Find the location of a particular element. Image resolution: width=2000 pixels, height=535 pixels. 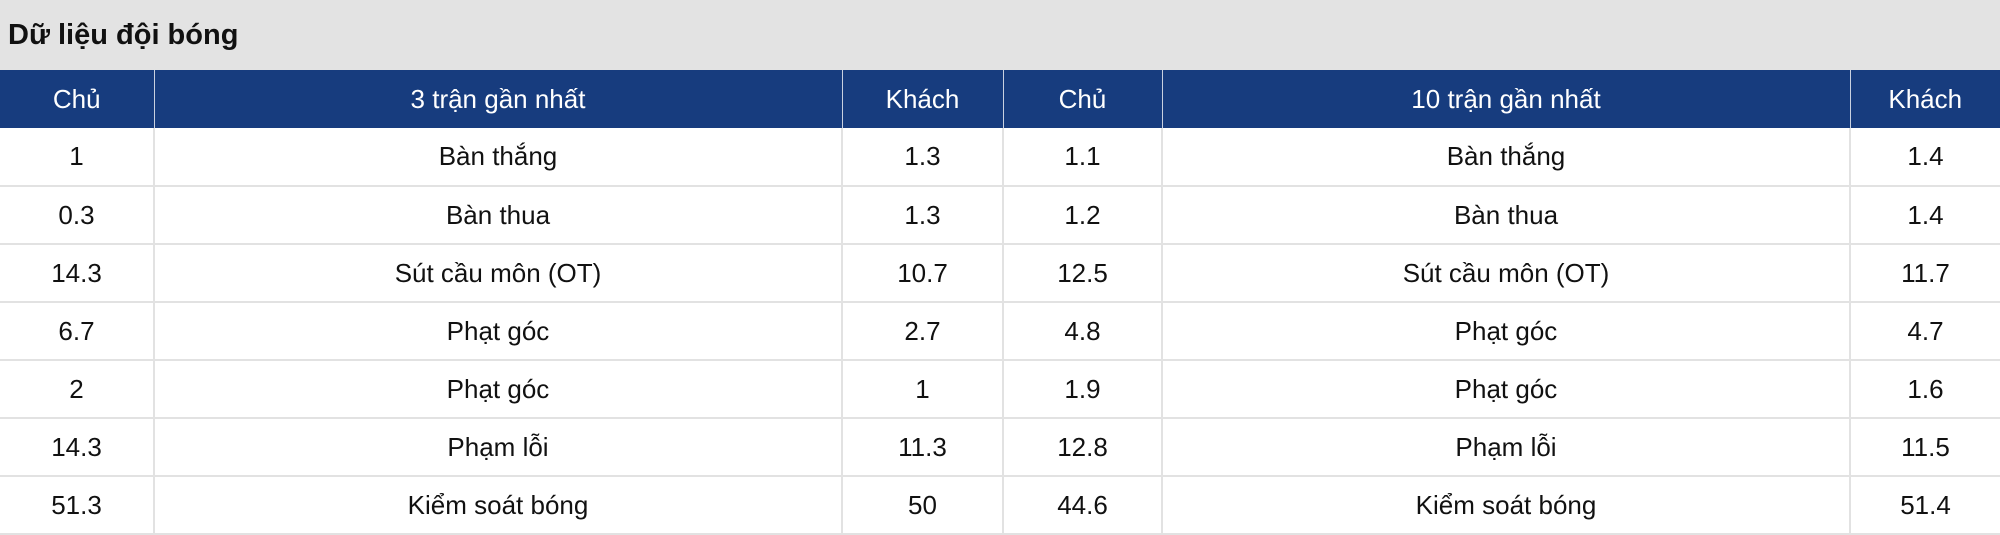

cell-stat-3: Sút cầu môn (OT) is located at coordinates (497, 273).